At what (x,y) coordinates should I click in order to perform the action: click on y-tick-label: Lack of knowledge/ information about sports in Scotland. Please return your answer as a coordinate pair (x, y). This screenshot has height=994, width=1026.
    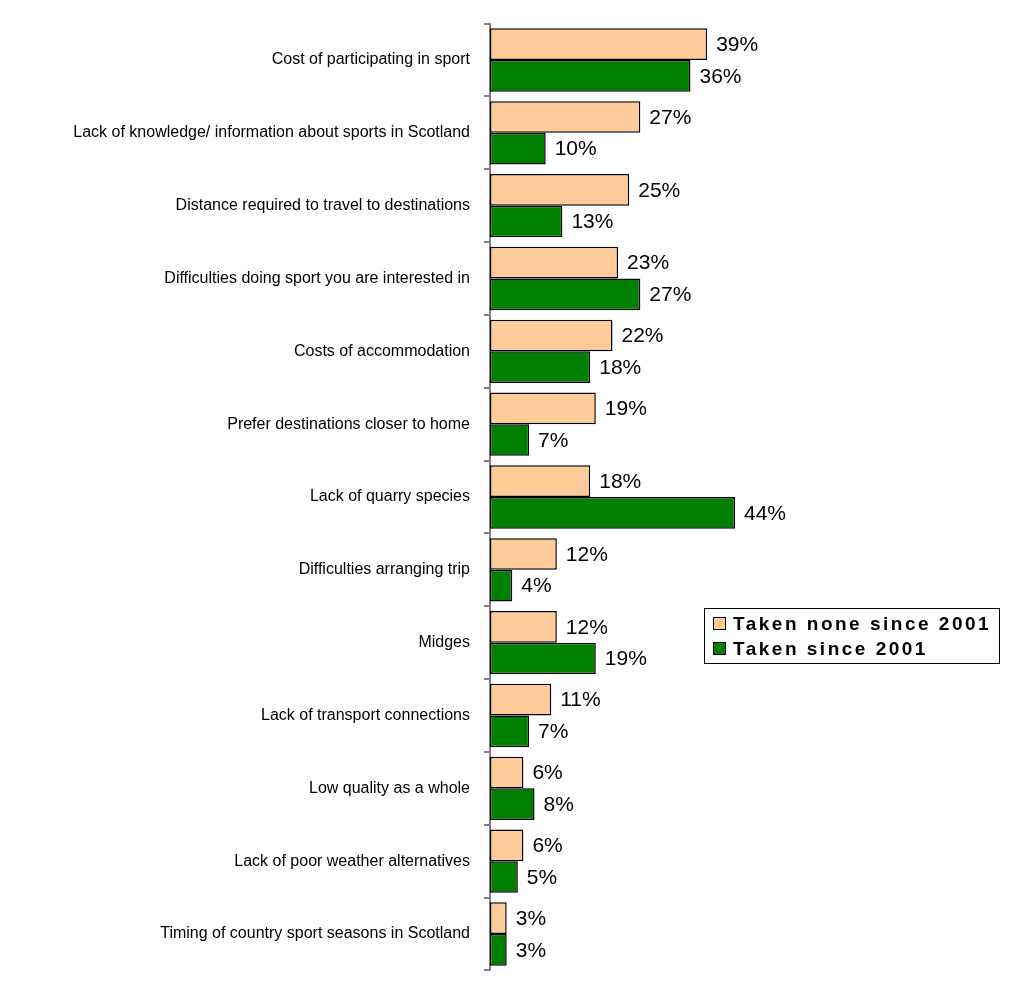
    Looking at the image, I should click on (271, 132).